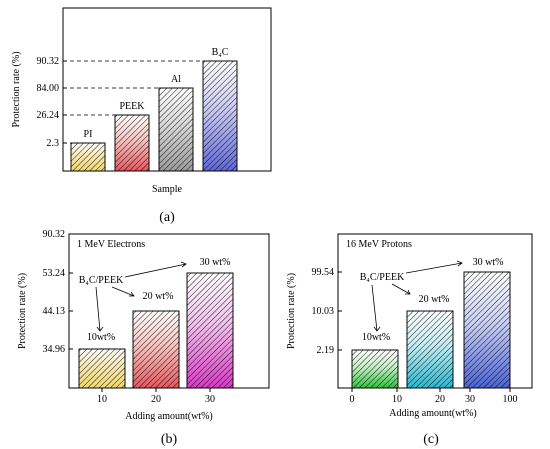 The width and height of the screenshot is (550, 449). What do you see at coordinates (326, 350) in the screenshot?
I see `y-tick-label: 2.19` at bounding box center [326, 350].